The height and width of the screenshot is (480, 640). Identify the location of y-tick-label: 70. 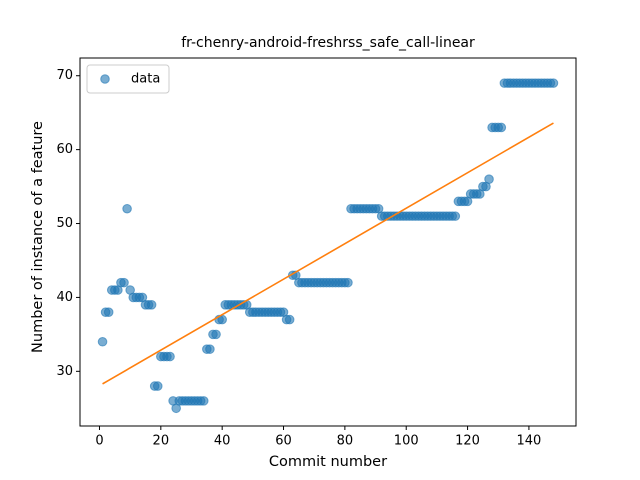
(64, 75).